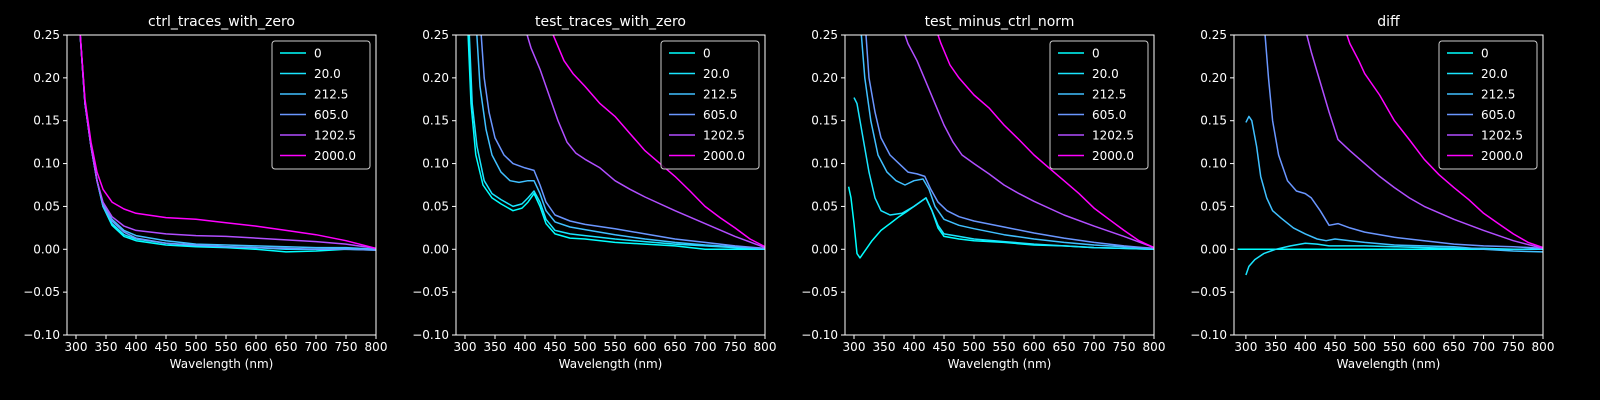 This screenshot has width=1600, height=400. What do you see at coordinates (1388, 22) in the screenshot?
I see `chart-title: diff` at bounding box center [1388, 22].